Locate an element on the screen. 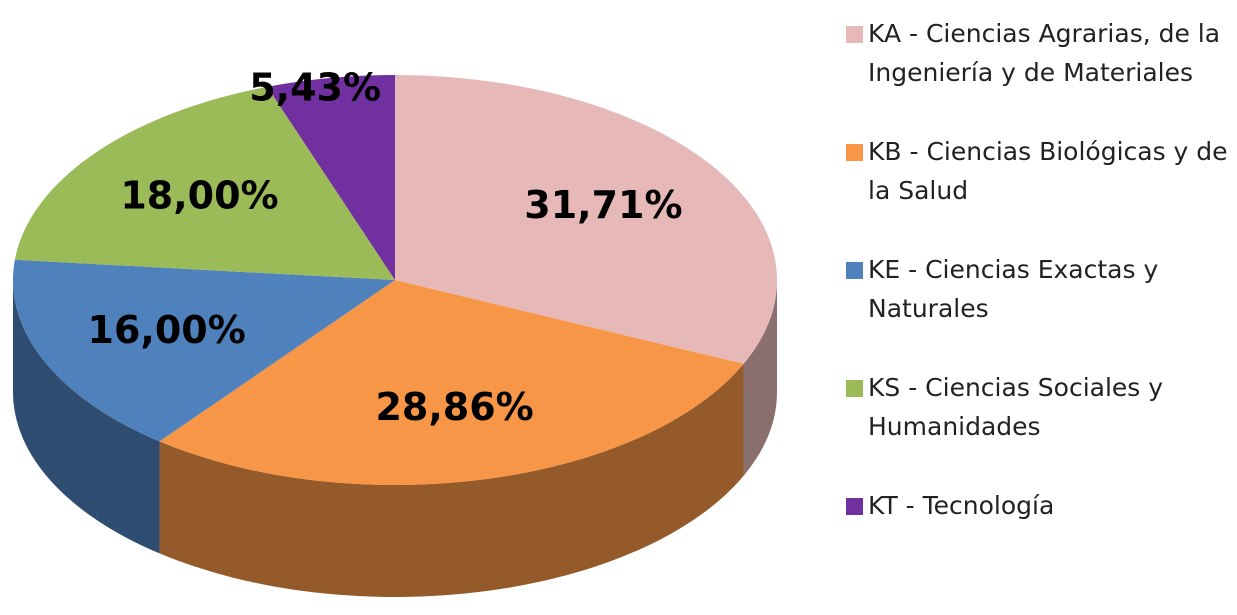  data-label: 5,43% is located at coordinates (315, 87).